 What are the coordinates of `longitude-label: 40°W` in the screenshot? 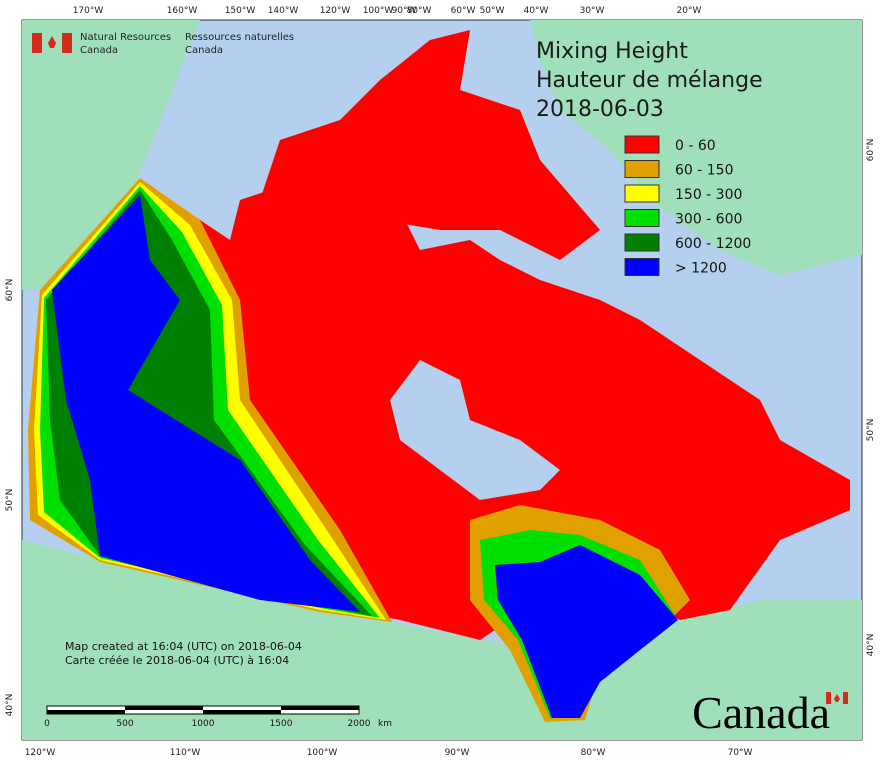 It's located at (536, 11).